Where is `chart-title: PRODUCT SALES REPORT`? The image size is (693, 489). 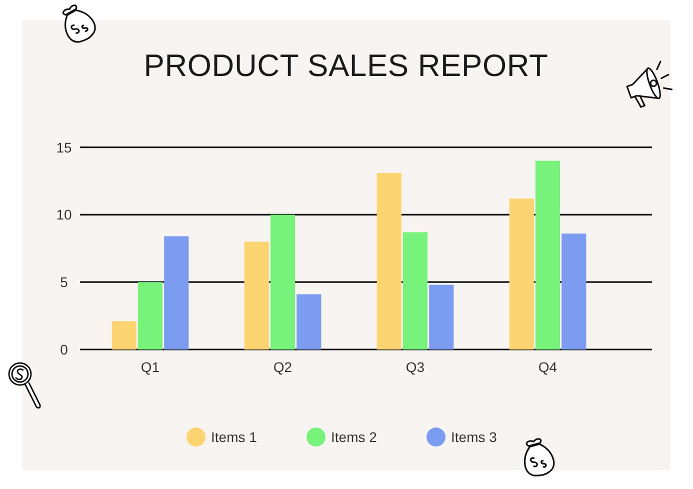 chart-title: PRODUCT SALES REPORT is located at coordinates (346, 65).